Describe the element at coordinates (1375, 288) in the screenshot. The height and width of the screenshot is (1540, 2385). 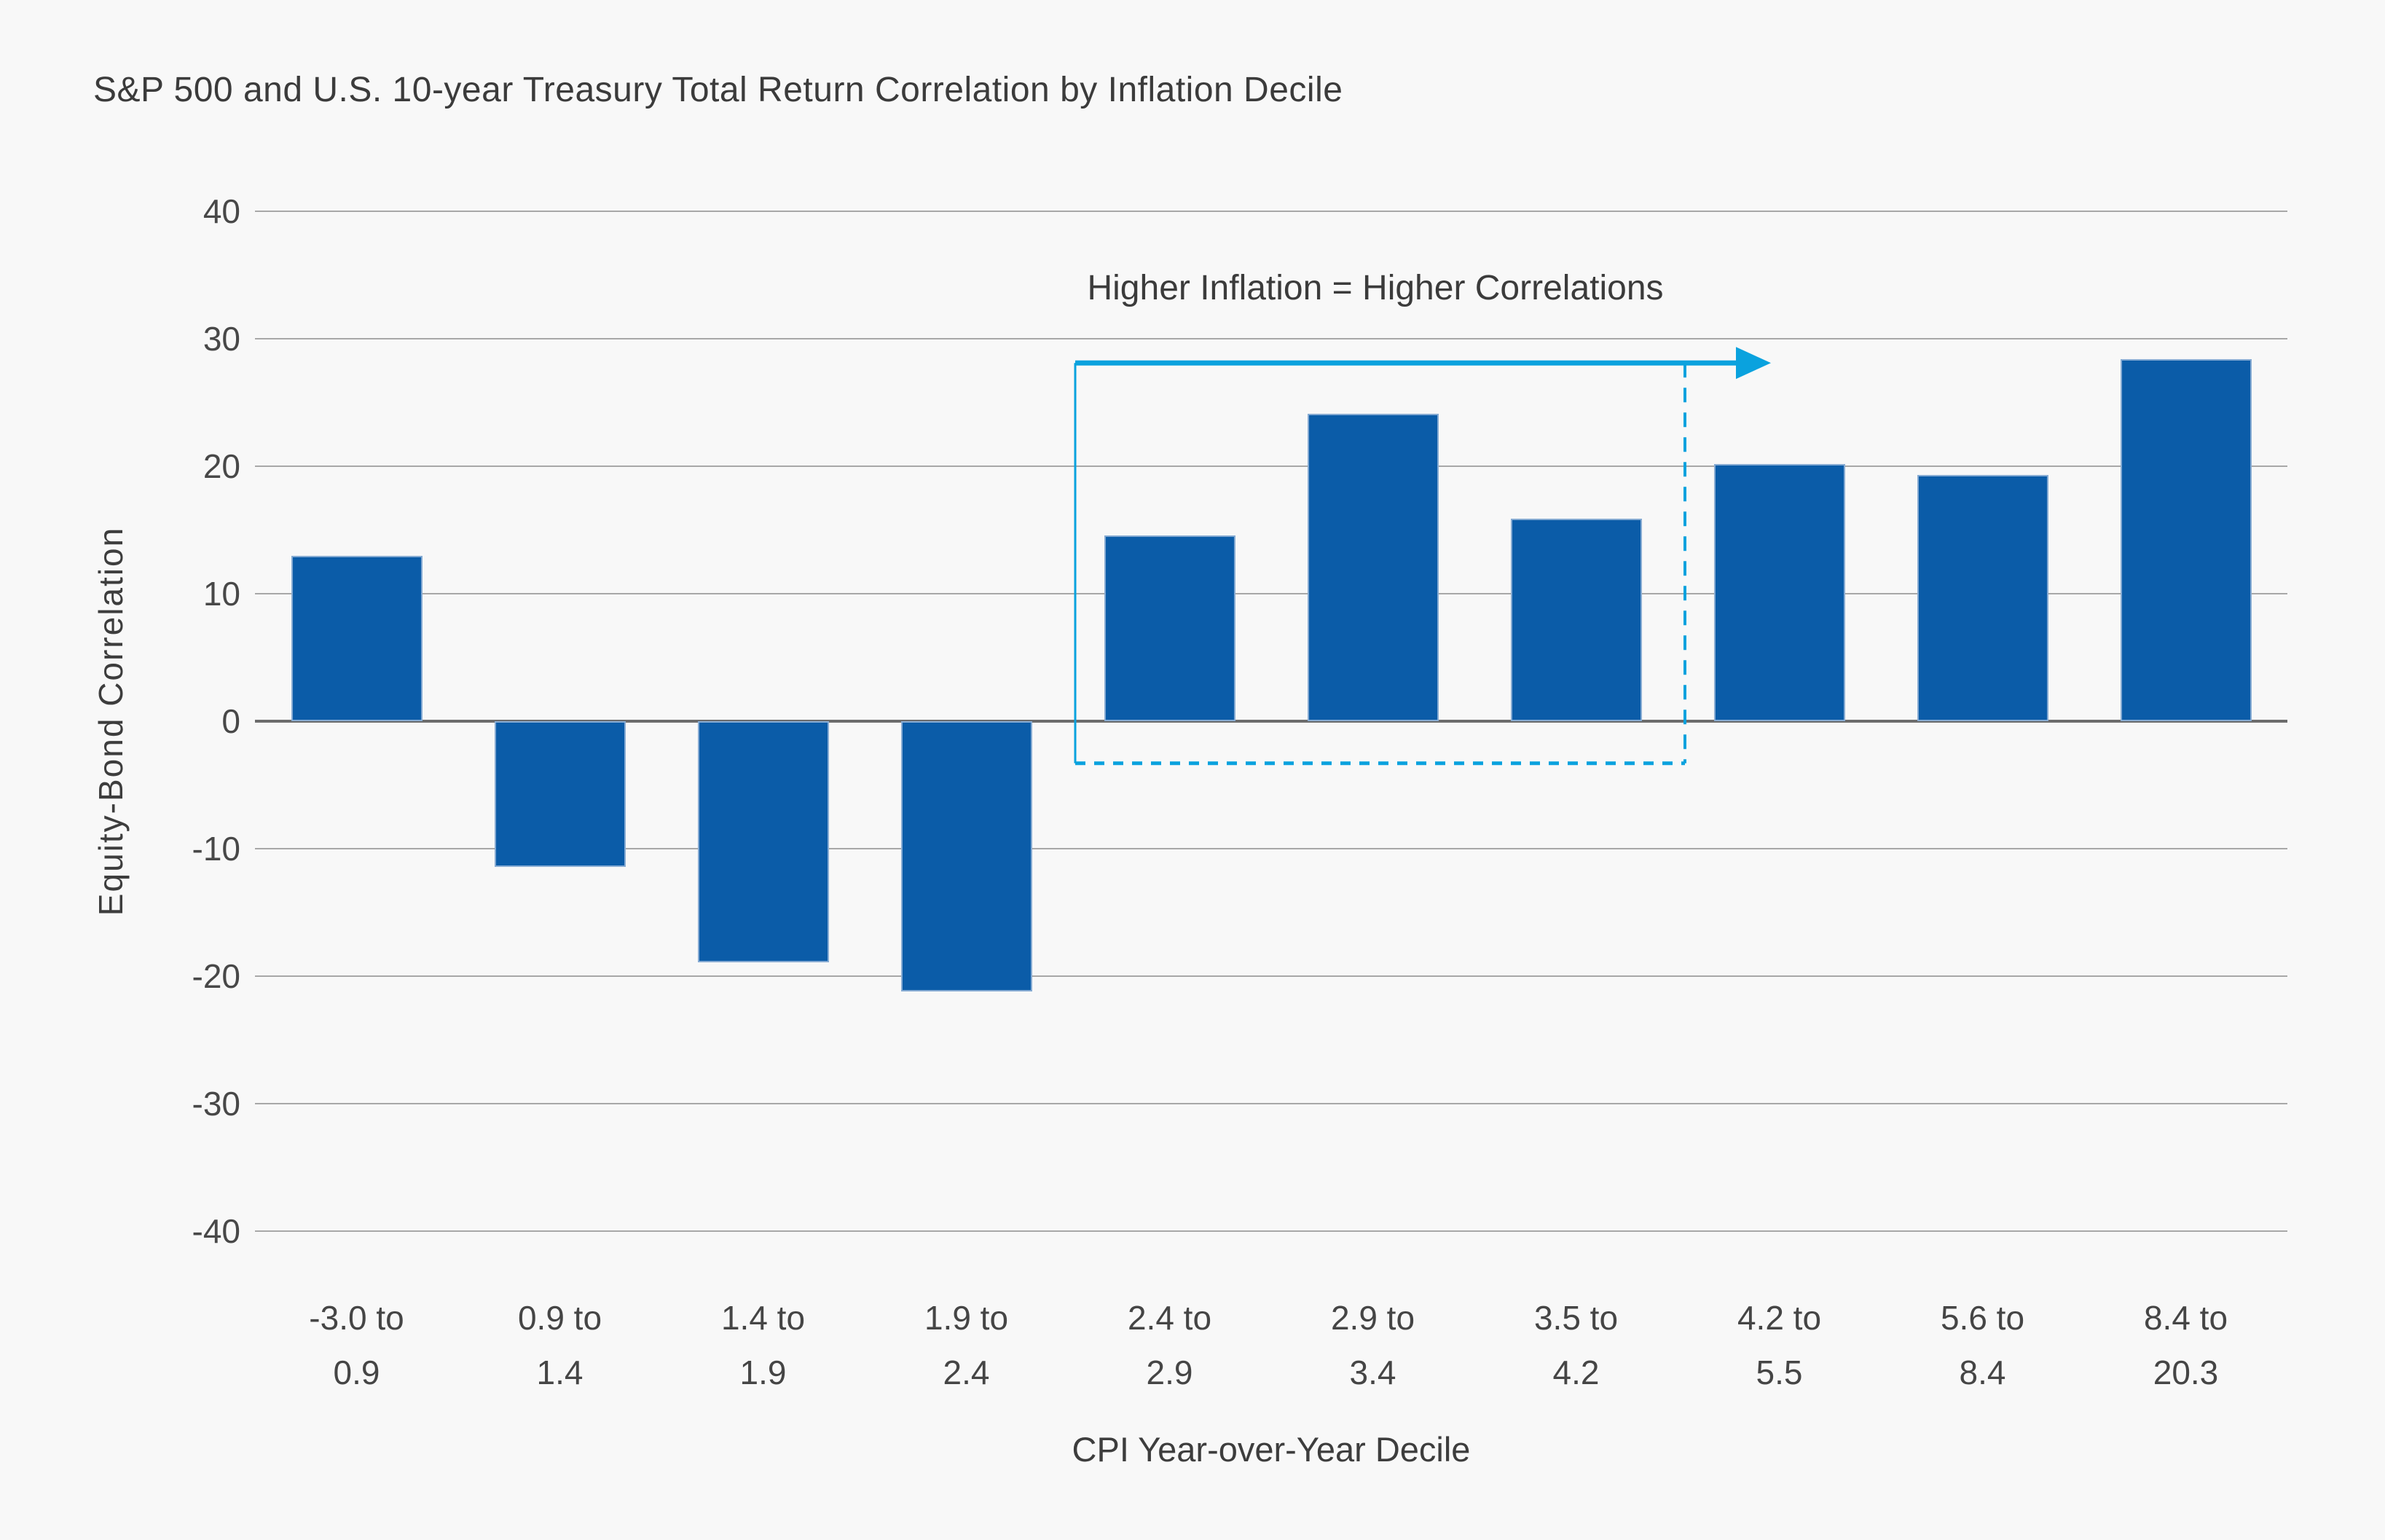
I see `annotation-label: Higher Inflation = Higher Correlations` at that location.